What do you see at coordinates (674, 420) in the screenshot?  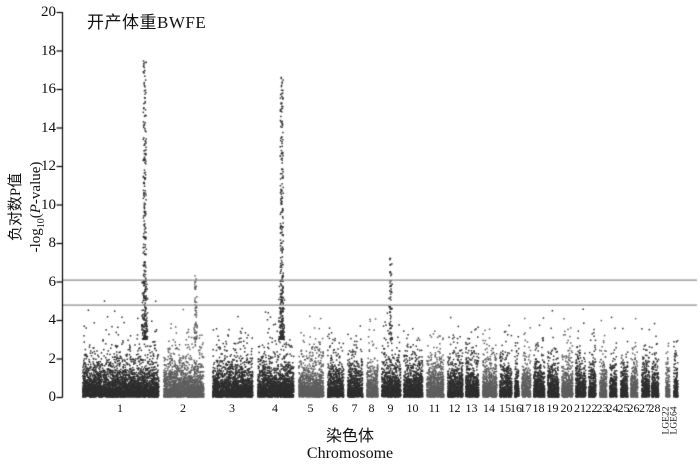 I see `x-tick-label-LGE64: LGE64` at bounding box center [674, 420].